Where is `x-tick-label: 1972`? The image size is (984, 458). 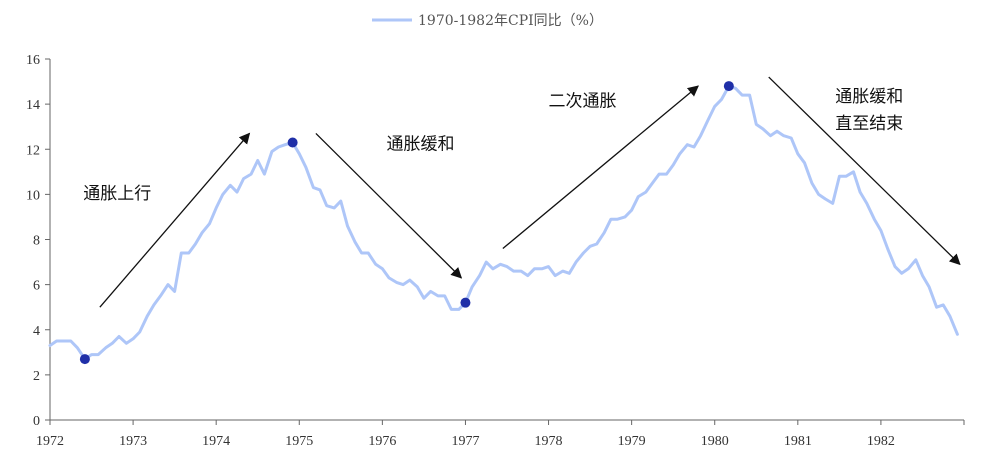 x-tick-label: 1972 is located at coordinates (50, 441).